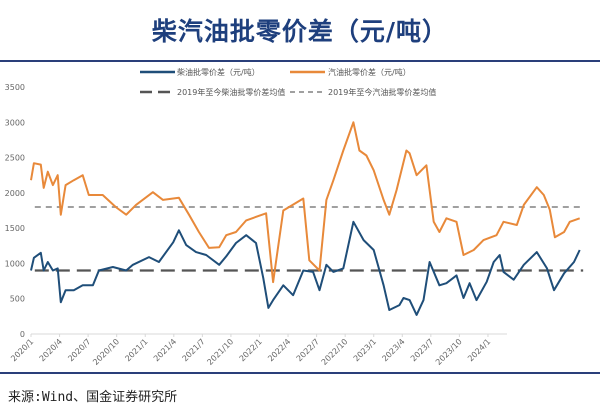  What do you see at coordinates (15, 122) in the screenshot?
I see `y-tick-label: 3000` at bounding box center [15, 122].